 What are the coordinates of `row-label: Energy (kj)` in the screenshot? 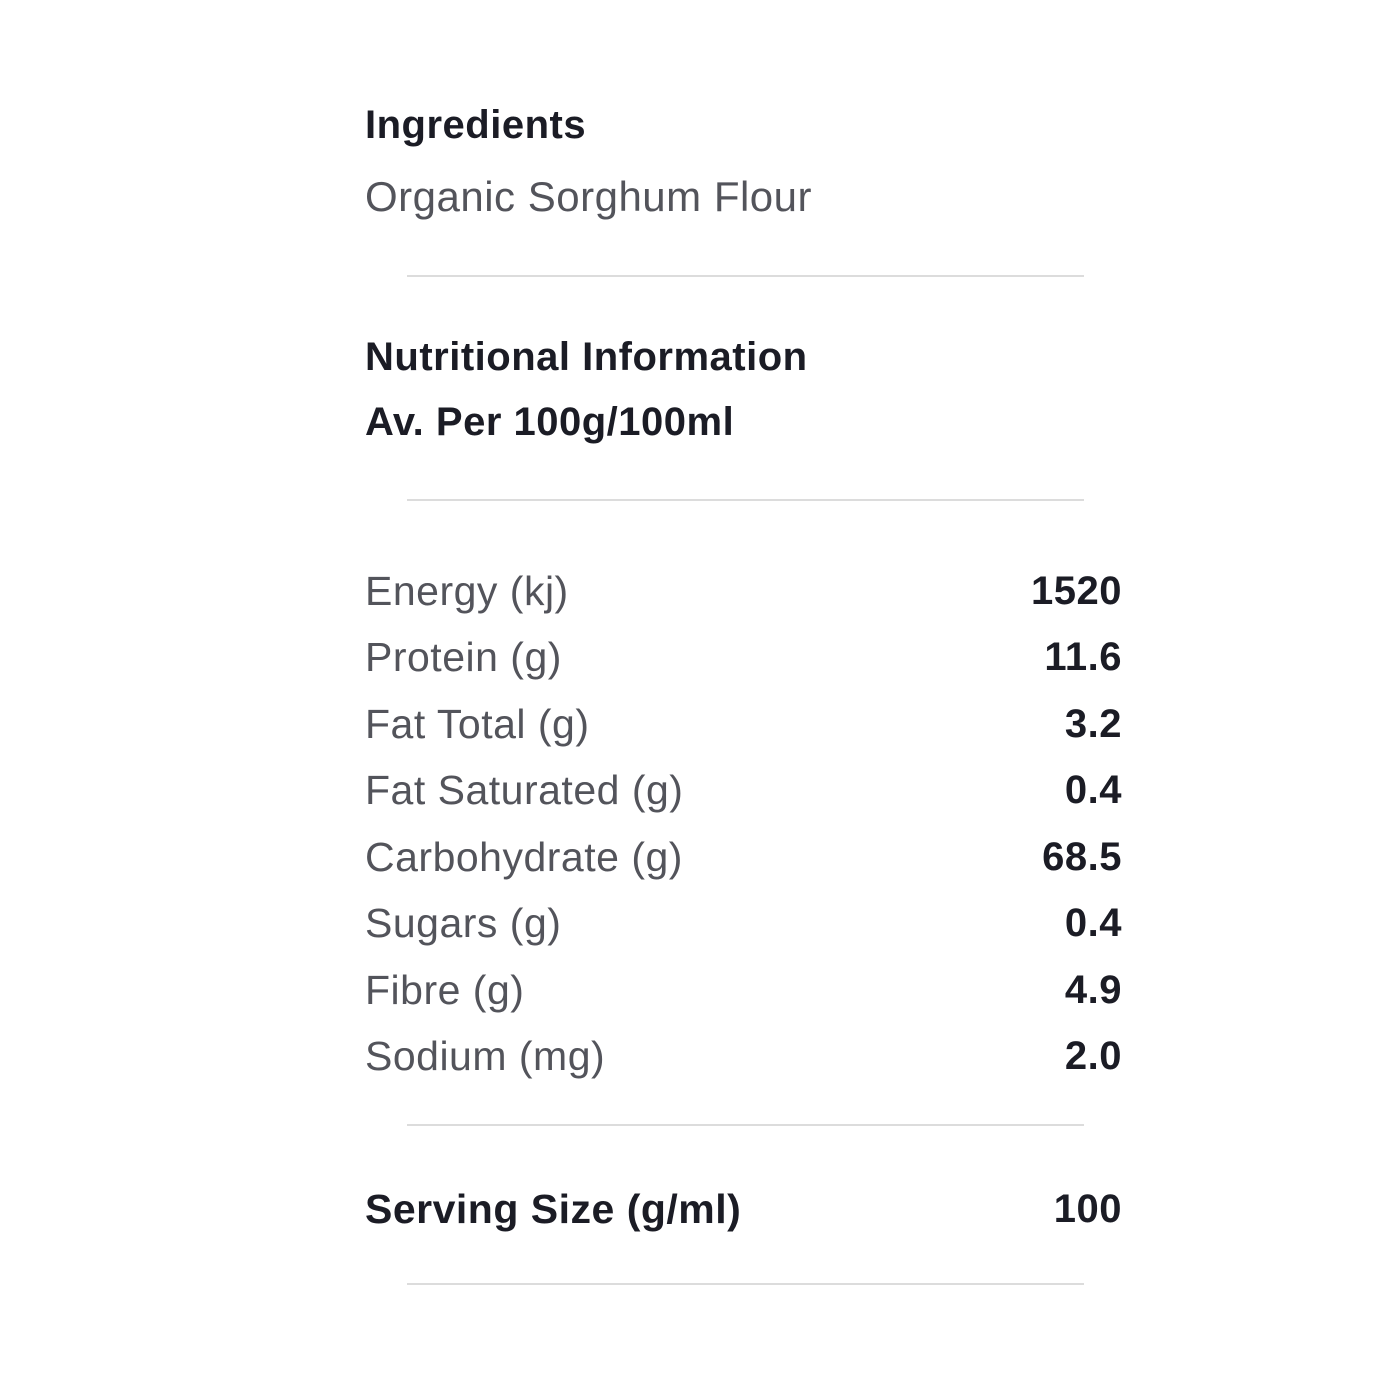 It's located at (467, 590).